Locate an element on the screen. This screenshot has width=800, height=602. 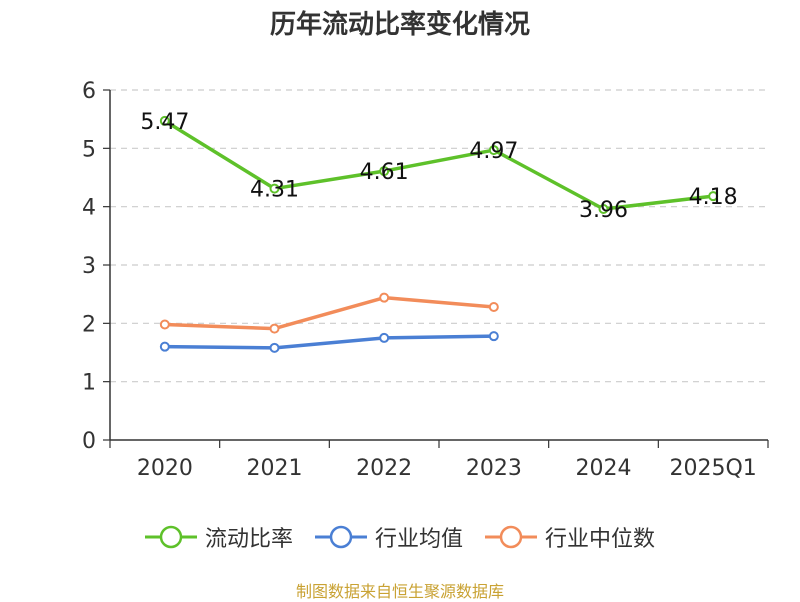
legend-label-ratio: 流动比率 is located at coordinates (248, 539).